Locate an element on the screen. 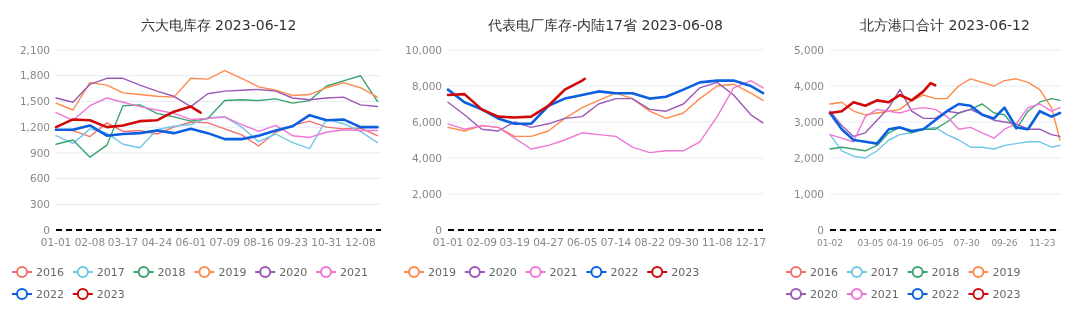 The height and width of the screenshot is (322, 1080). x-tick-label: 04-27 is located at coordinates (548, 242).